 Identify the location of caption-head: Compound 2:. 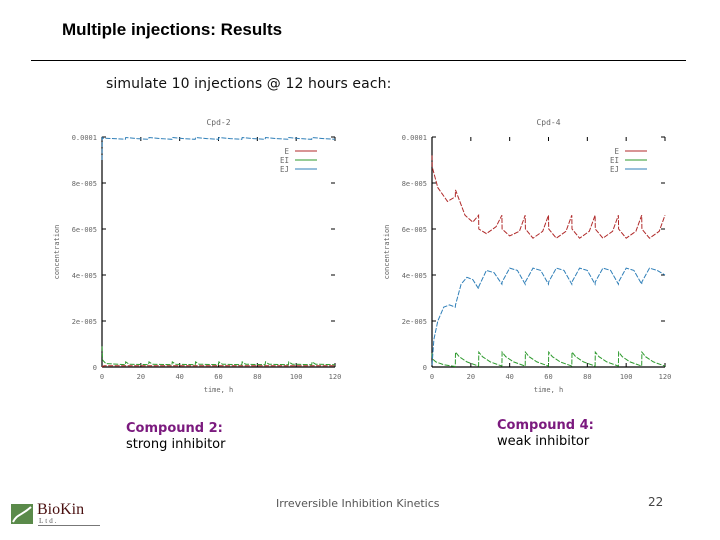
(174, 428).